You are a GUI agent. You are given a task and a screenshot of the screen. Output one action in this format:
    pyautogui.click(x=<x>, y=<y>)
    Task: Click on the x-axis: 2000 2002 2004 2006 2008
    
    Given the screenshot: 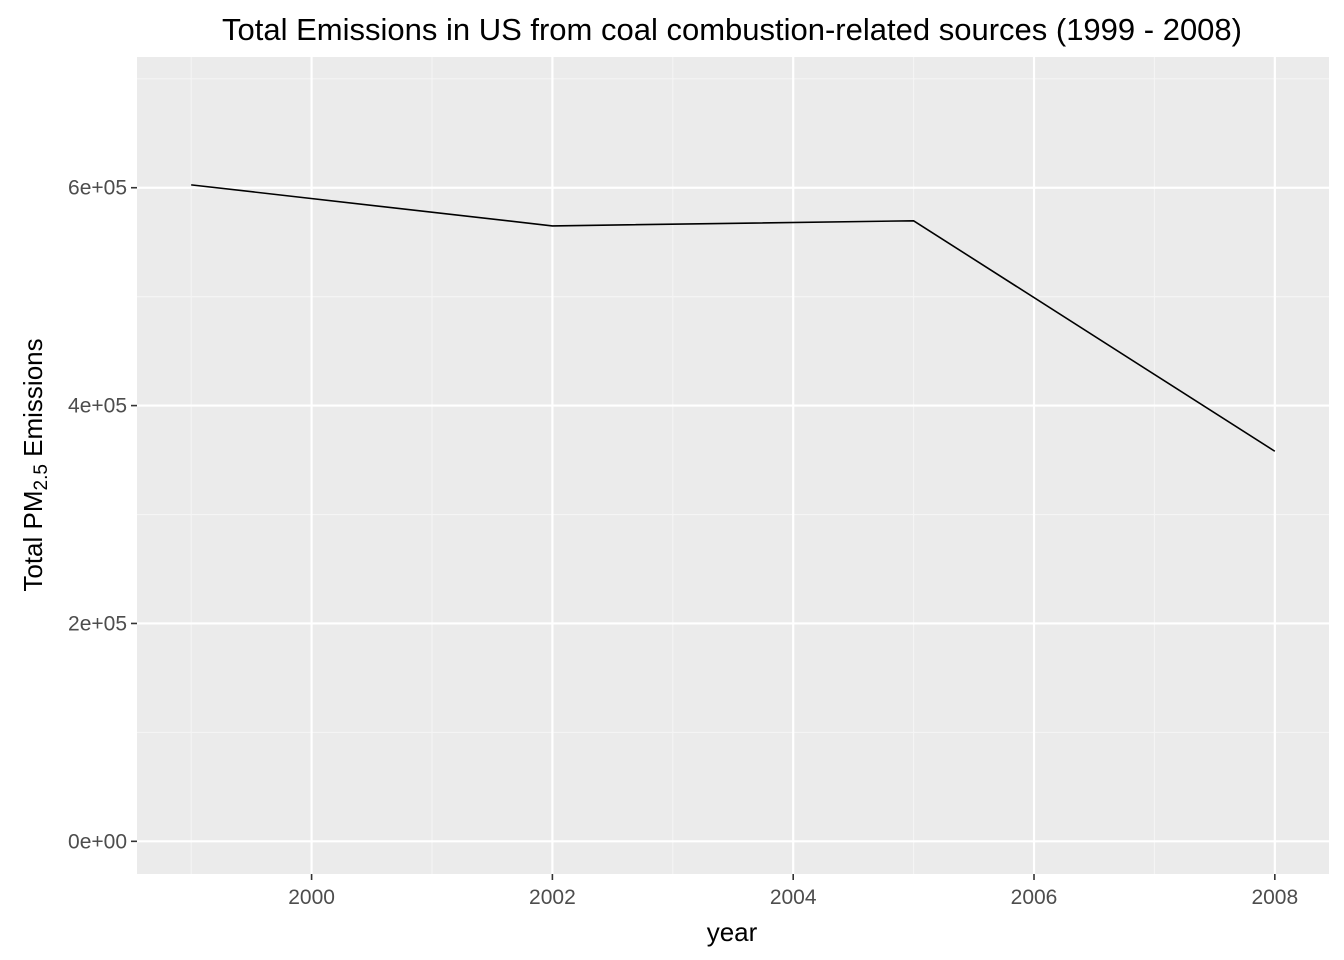 What is the action you would take?
    pyautogui.click(x=793, y=891)
    